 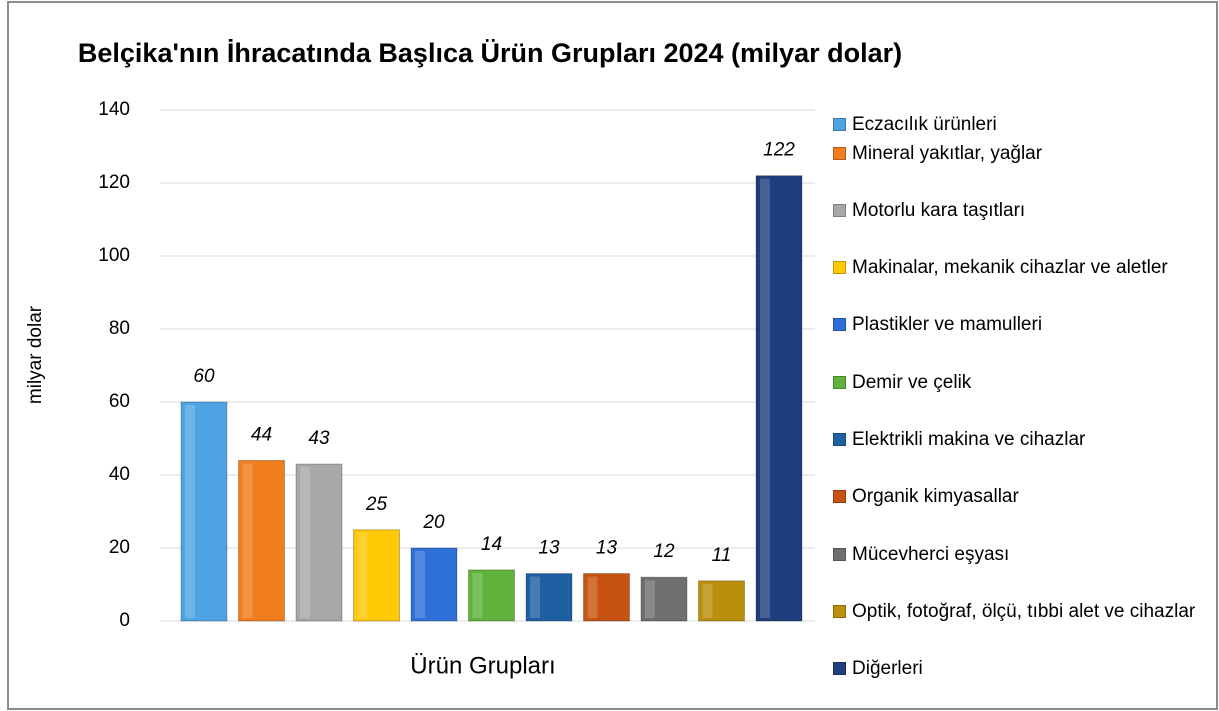 What do you see at coordinates (887, 669) in the screenshot?
I see `legend-label: Diğerleri` at bounding box center [887, 669].